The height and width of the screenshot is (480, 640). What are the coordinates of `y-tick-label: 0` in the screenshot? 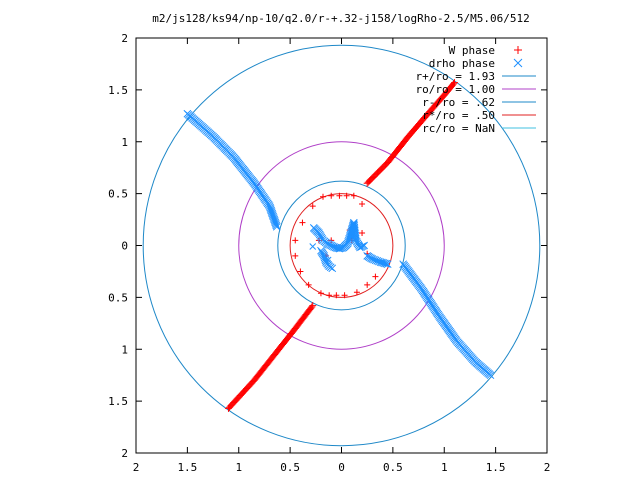 It's located at (124, 246).